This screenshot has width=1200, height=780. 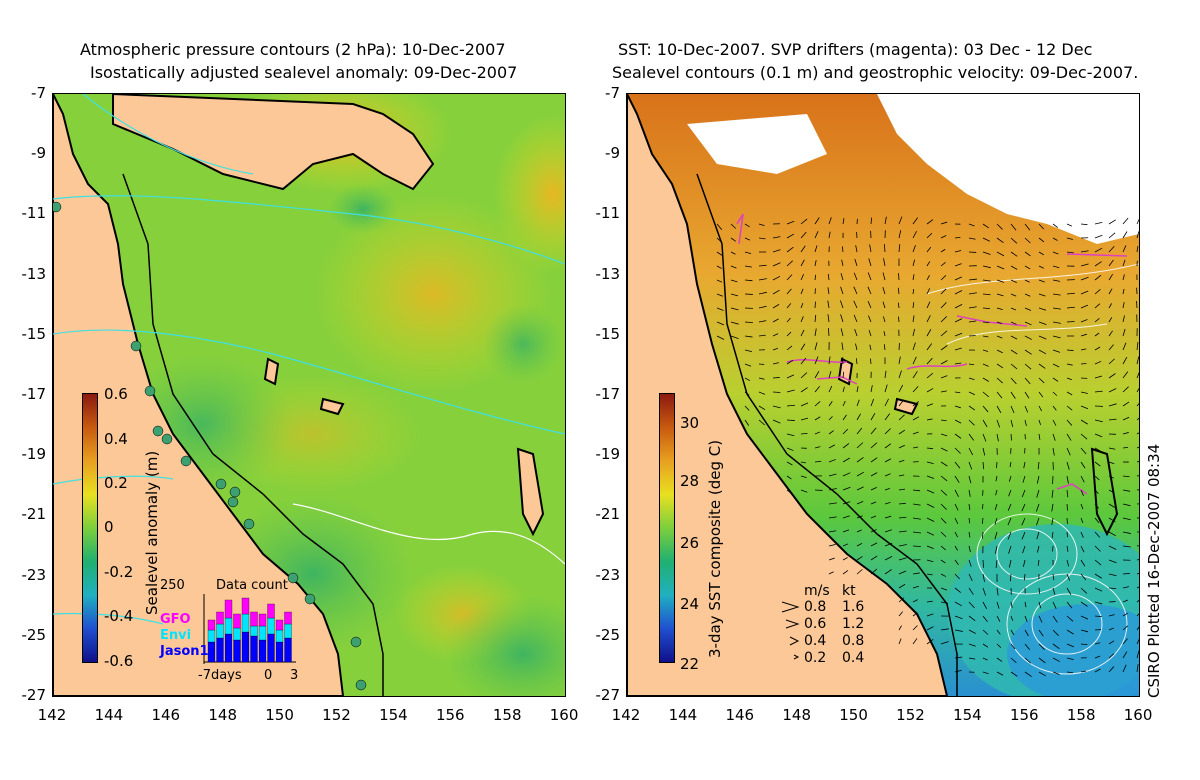 What do you see at coordinates (34, 213) in the screenshot?
I see `y-tick-label: -11` at bounding box center [34, 213].